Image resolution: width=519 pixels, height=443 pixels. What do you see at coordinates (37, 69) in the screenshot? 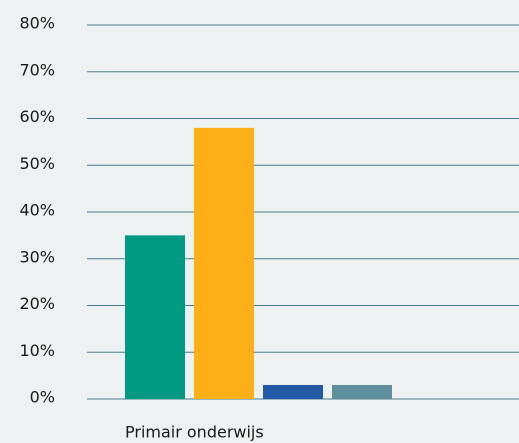
I see `y-tick-label: 70%` at bounding box center [37, 69].